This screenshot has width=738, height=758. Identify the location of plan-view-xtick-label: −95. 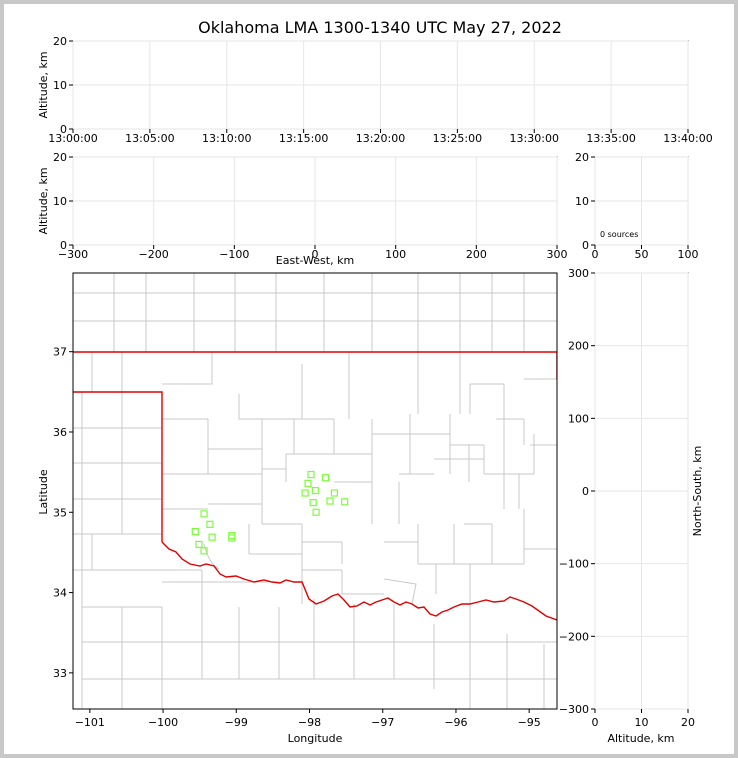
(529, 722).